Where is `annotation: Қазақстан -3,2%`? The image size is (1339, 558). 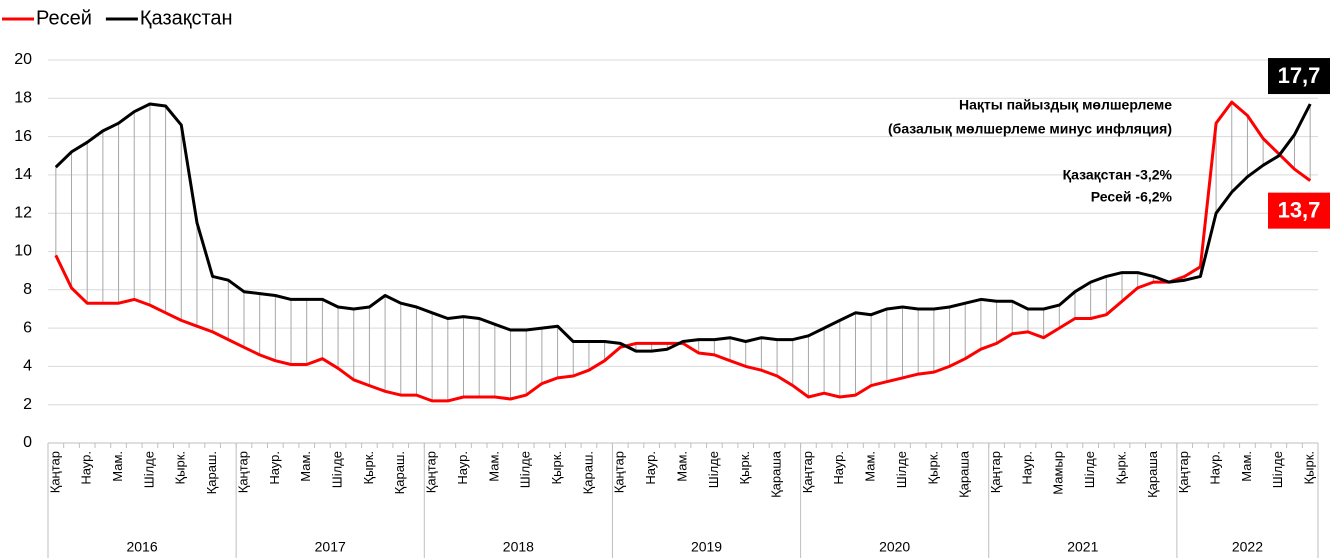 annotation: Қазақстан -3,2% is located at coordinates (1118, 175).